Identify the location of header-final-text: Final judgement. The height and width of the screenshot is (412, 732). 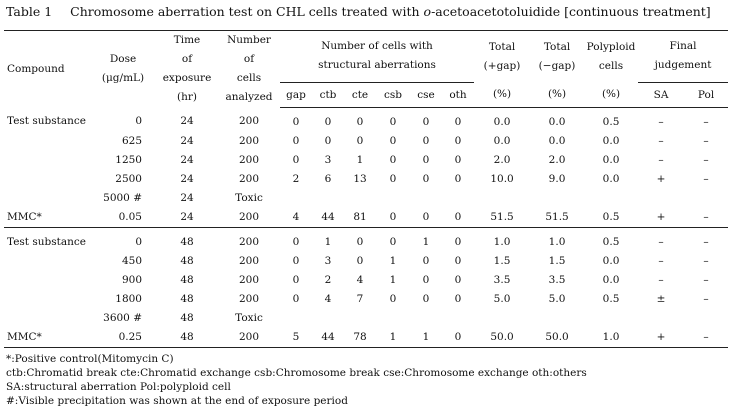
(683, 56).